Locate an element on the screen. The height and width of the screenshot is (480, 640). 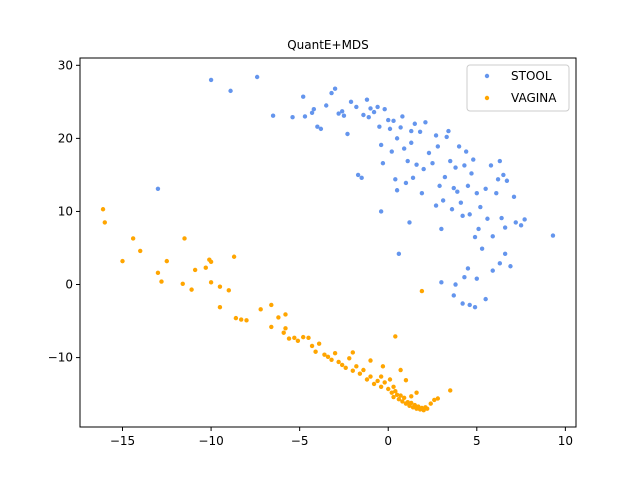
legend-marker-stool is located at coordinates (487, 76).